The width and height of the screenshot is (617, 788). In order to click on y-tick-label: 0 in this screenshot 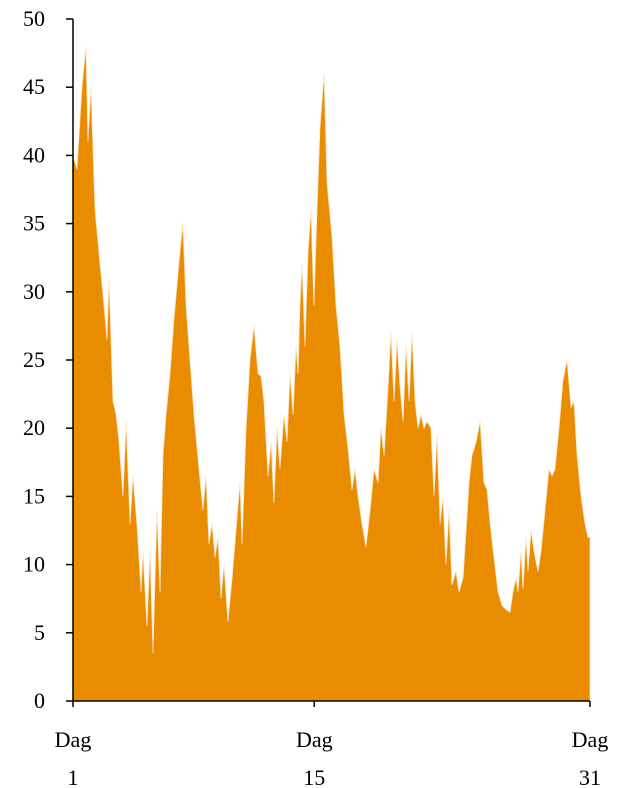, I will do `click(39, 700)`.